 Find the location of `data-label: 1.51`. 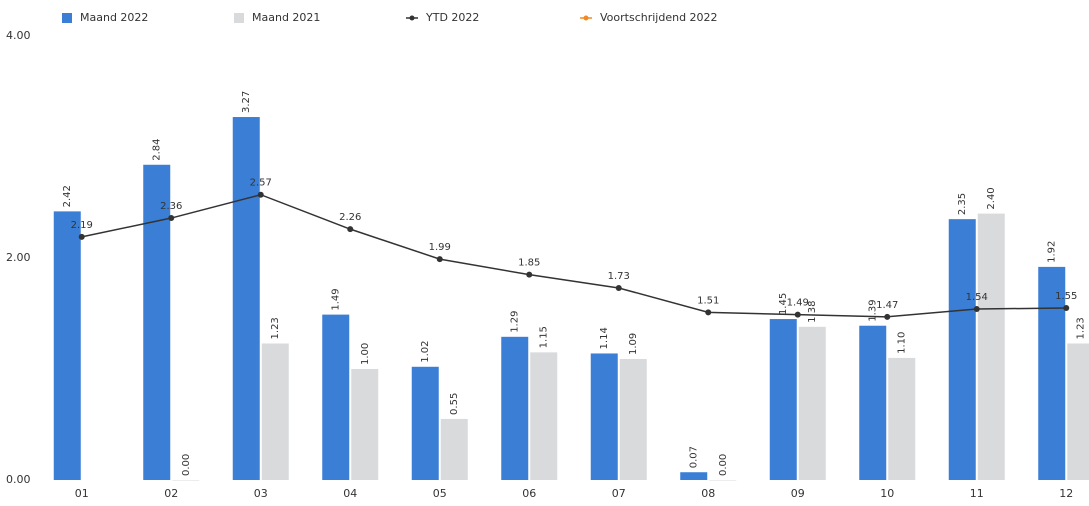

data-label: 1.51 is located at coordinates (708, 300).